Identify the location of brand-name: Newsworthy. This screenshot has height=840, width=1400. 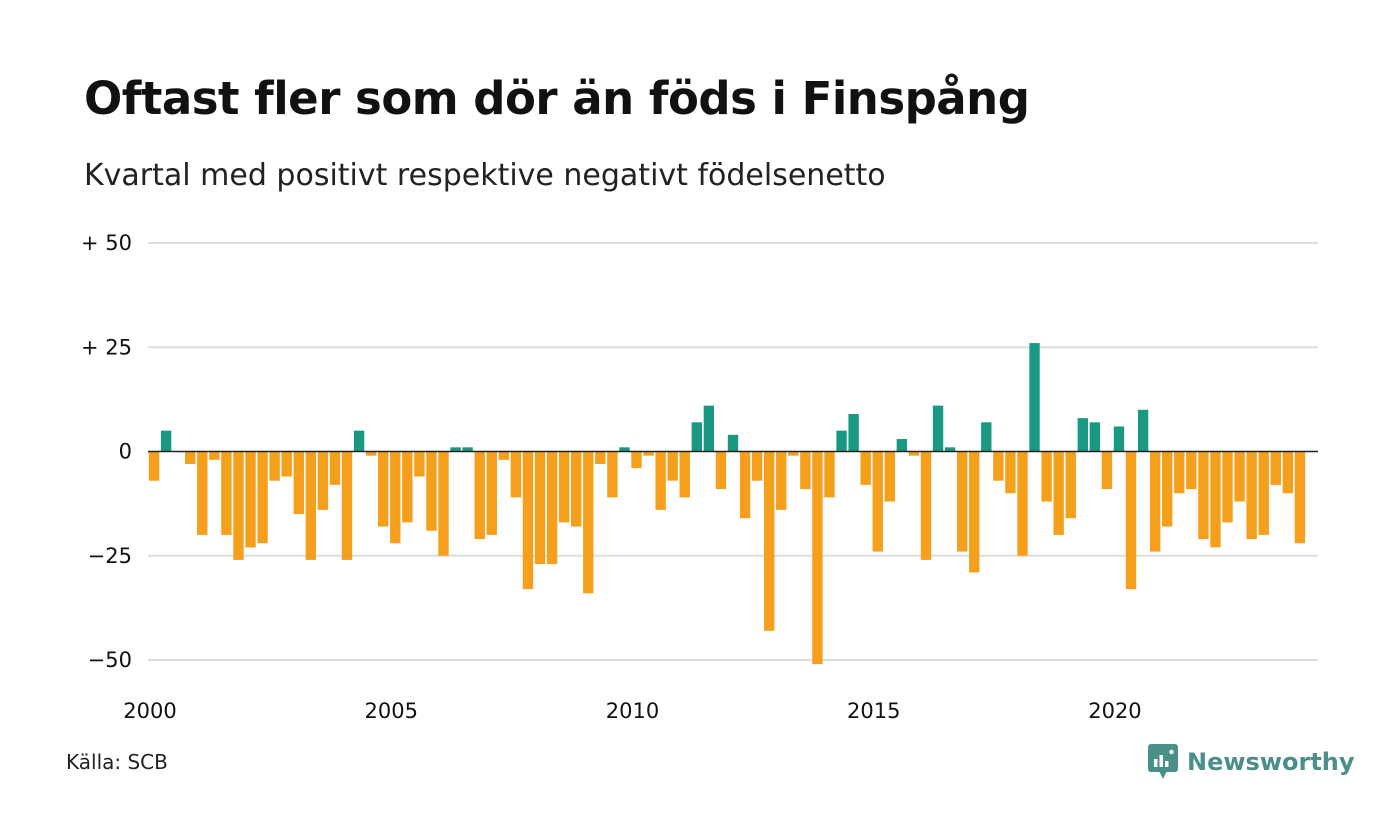
(1271, 762).